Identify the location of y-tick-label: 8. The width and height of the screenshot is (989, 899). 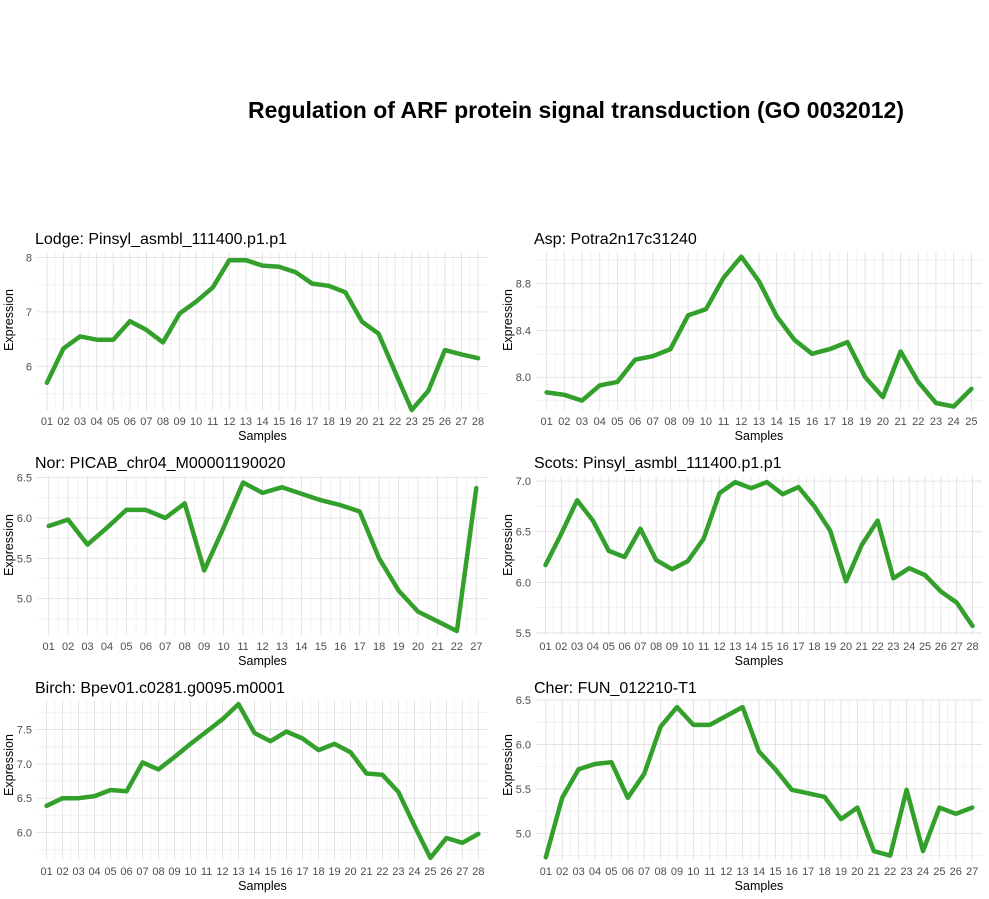
(29, 258).